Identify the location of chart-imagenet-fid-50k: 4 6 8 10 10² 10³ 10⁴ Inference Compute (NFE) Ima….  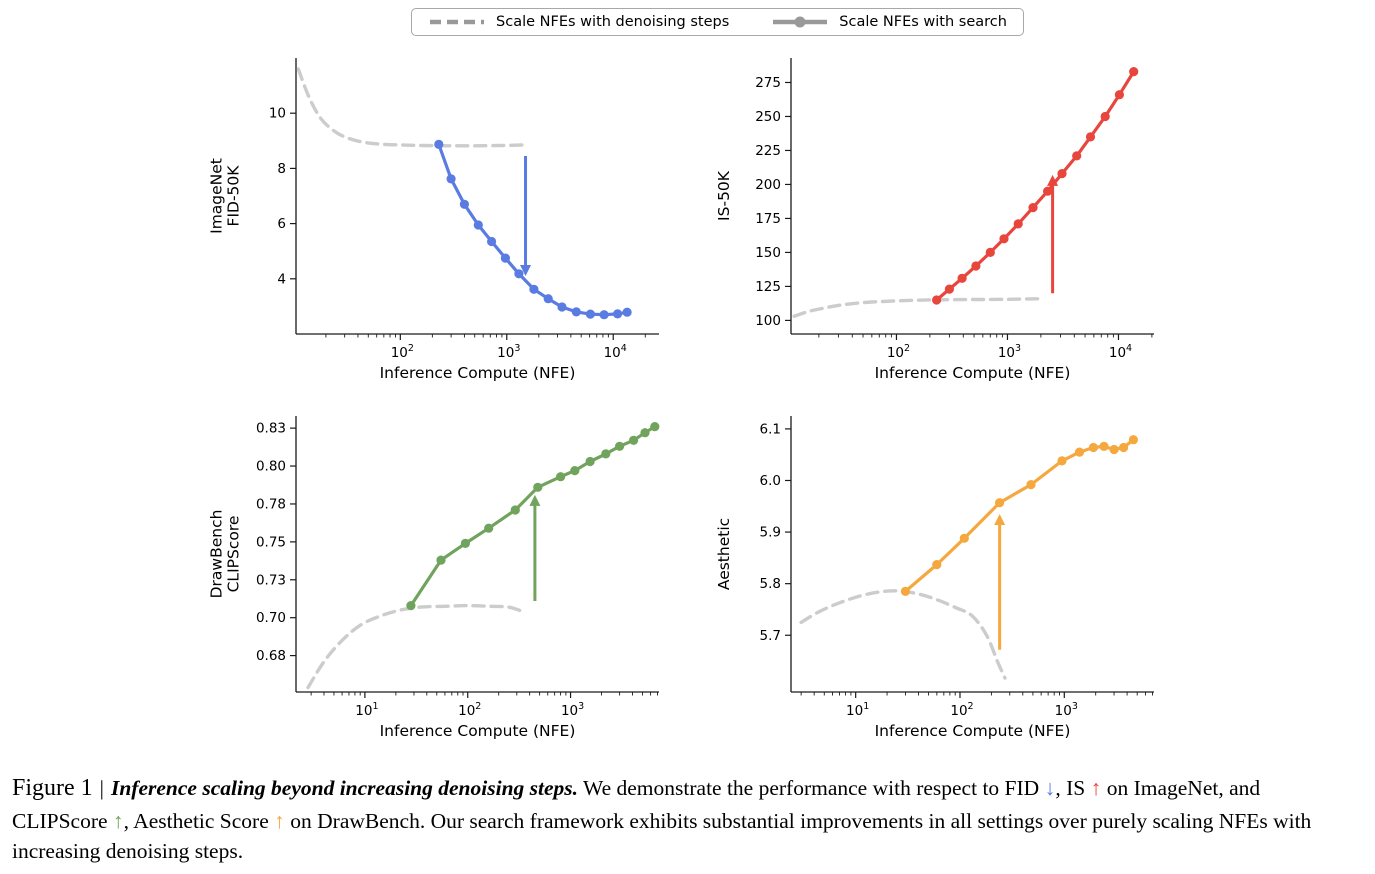
(440, 218).